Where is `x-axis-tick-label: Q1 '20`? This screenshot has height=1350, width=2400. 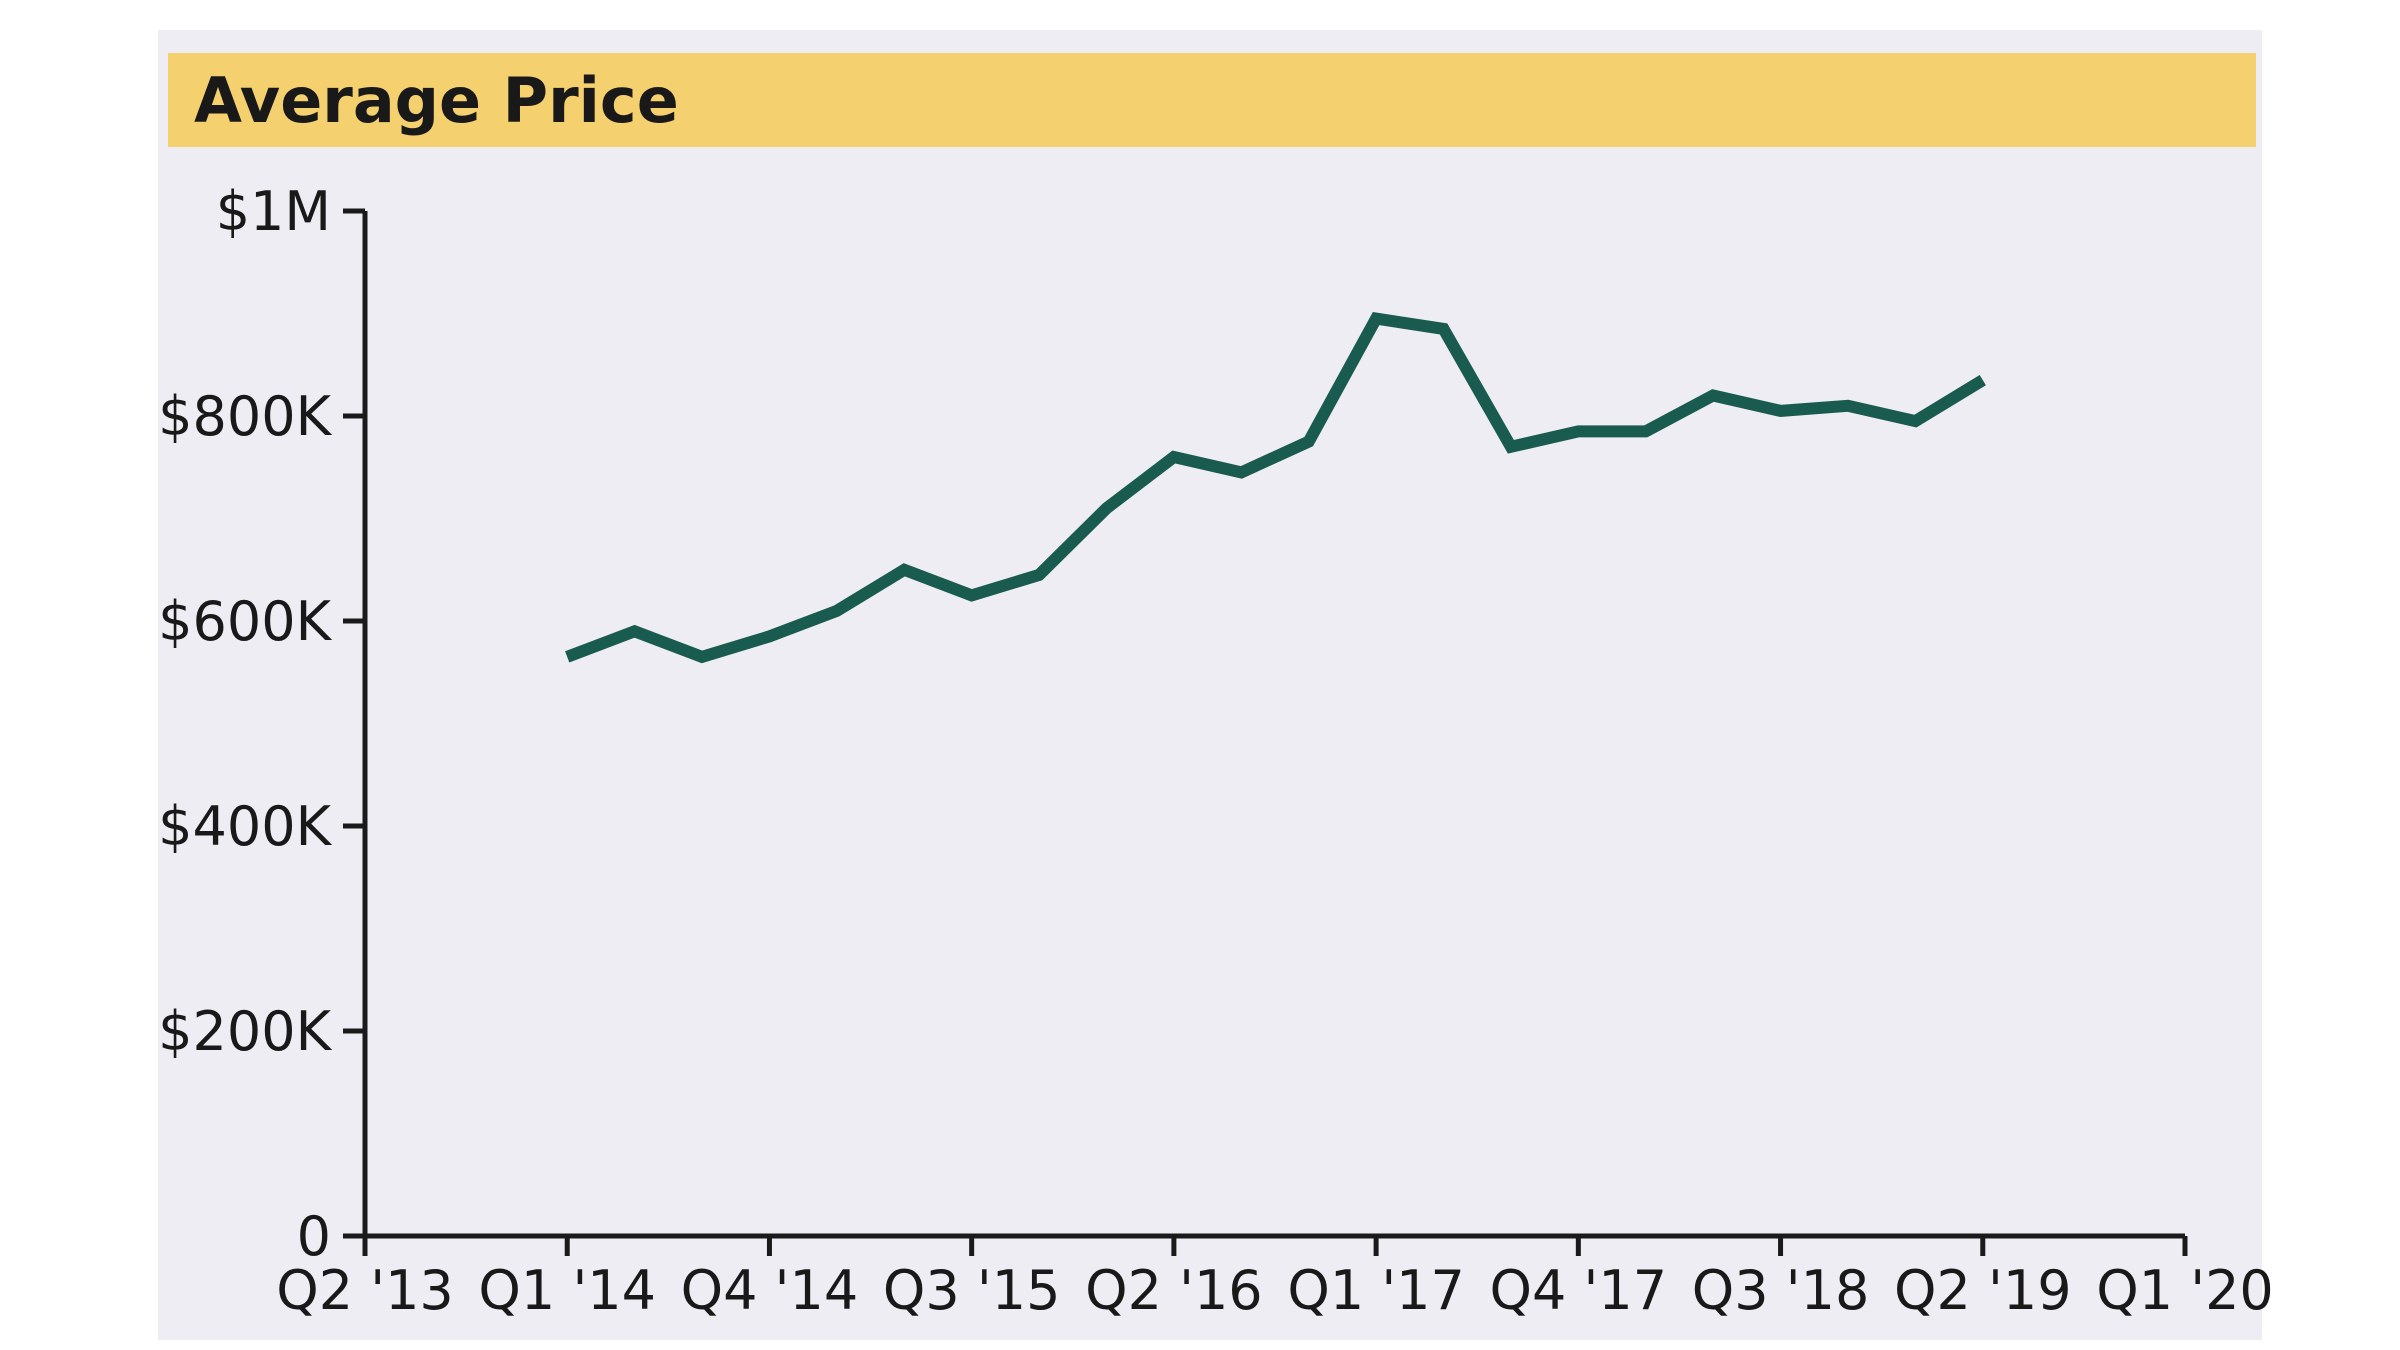 x-axis-tick-label: Q1 '20 is located at coordinates (2185, 1290).